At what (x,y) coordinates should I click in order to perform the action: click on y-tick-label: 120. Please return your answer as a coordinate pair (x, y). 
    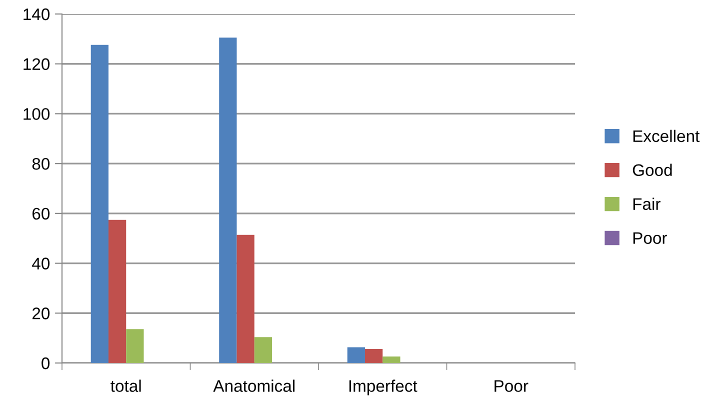
    Looking at the image, I should click on (37, 64).